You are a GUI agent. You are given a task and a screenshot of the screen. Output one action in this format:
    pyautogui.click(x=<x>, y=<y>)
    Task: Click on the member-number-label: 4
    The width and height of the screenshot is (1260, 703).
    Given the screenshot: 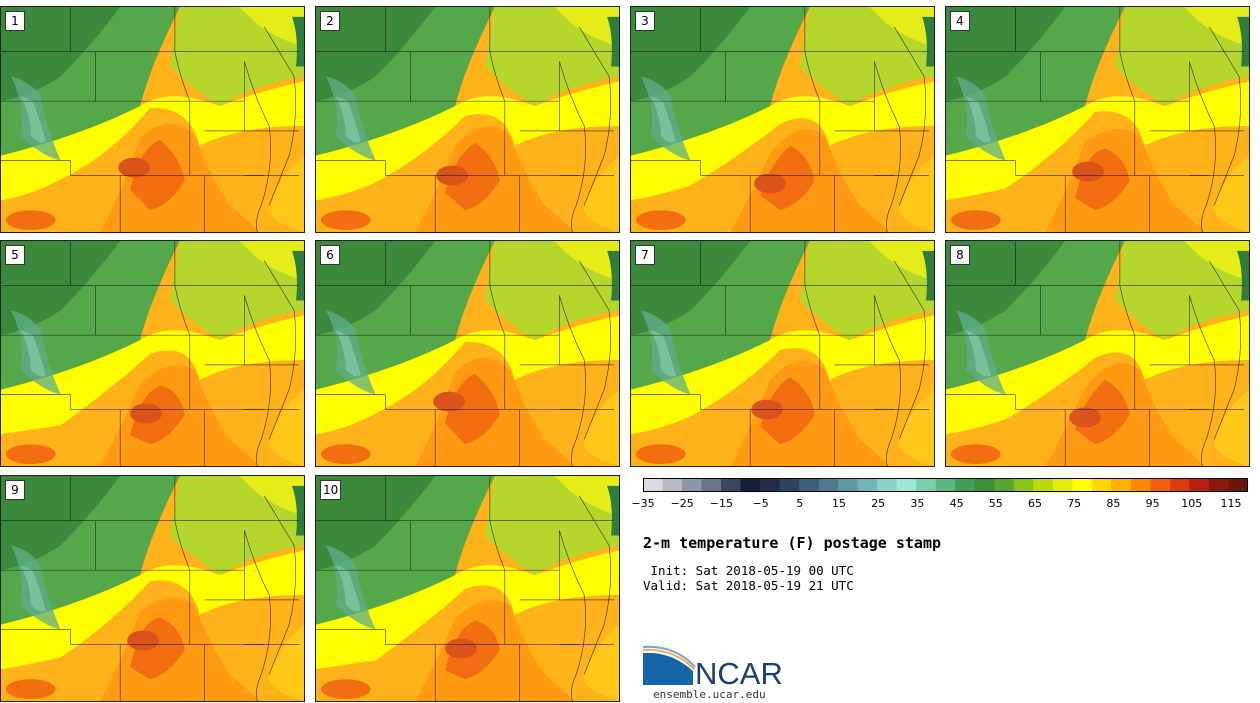 What is the action you would take?
    pyautogui.click(x=960, y=21)
    